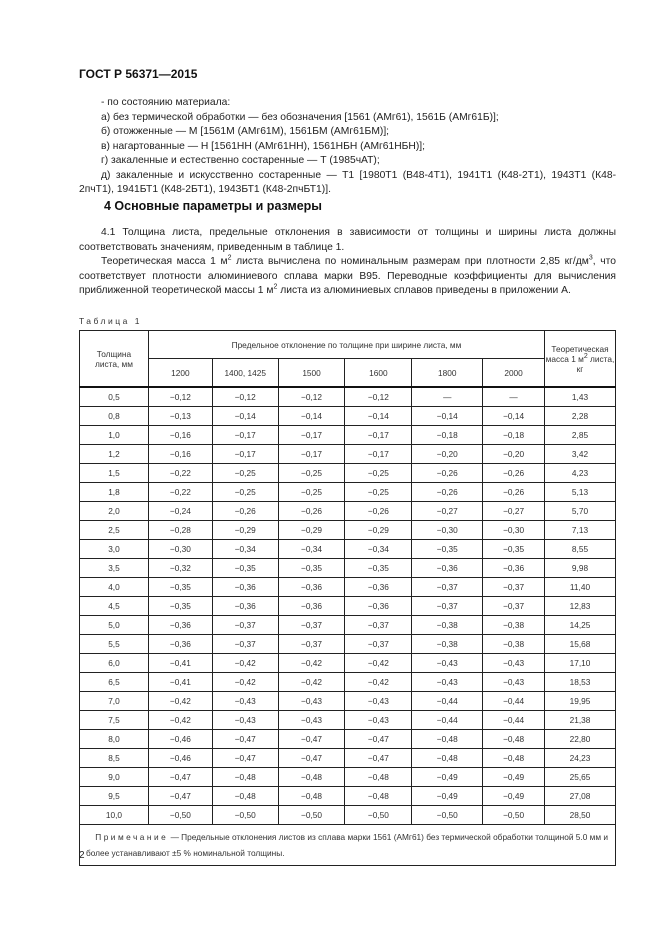 This screenshot has width=661, height=936. Describe the element at coordinates (347, 473) in the screenshot. I see `table-row: 1,5 −0,22 −0,25 −0,25 −0,25 −0,26 −0,26 4,23` at that location.